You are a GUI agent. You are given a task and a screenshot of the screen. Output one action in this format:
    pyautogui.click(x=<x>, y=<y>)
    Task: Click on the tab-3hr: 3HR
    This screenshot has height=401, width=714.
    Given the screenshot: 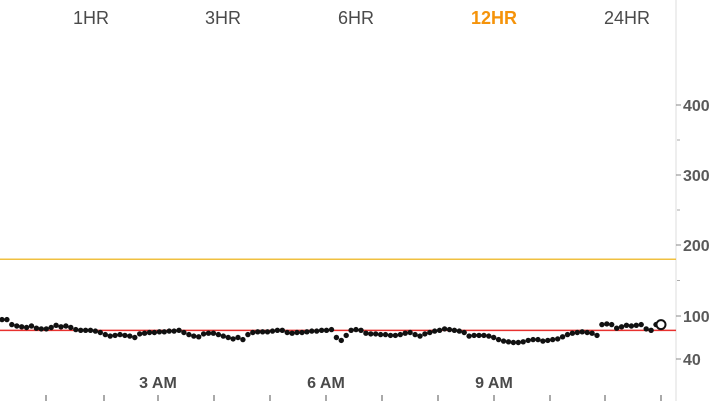 What is the action you would take?
    pyautogui.click(x=223, y=18)
    